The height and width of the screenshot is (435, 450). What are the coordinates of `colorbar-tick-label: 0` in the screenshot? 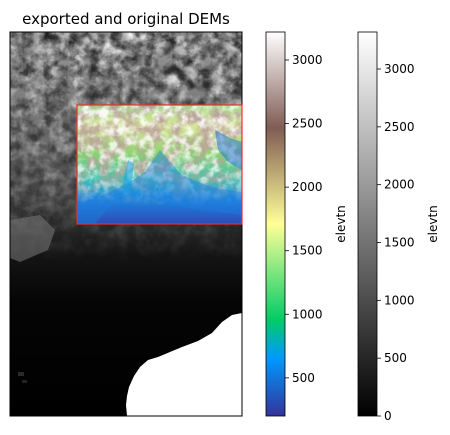 It's located at (388, 416).